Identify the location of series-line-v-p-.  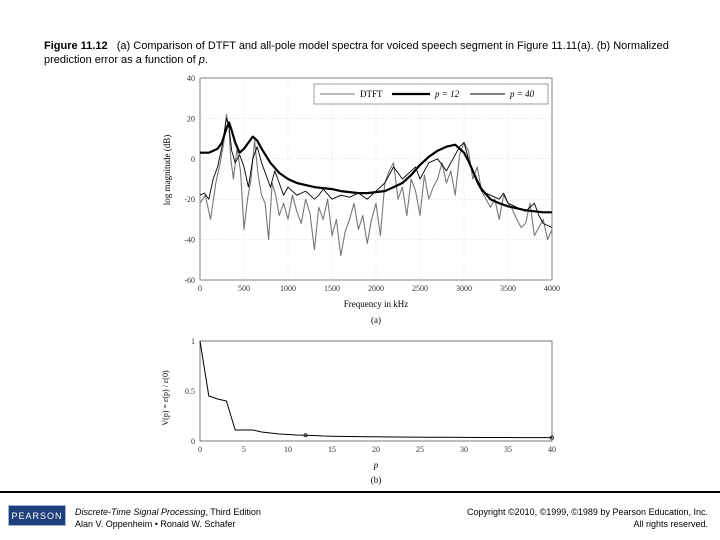
(375, 389).